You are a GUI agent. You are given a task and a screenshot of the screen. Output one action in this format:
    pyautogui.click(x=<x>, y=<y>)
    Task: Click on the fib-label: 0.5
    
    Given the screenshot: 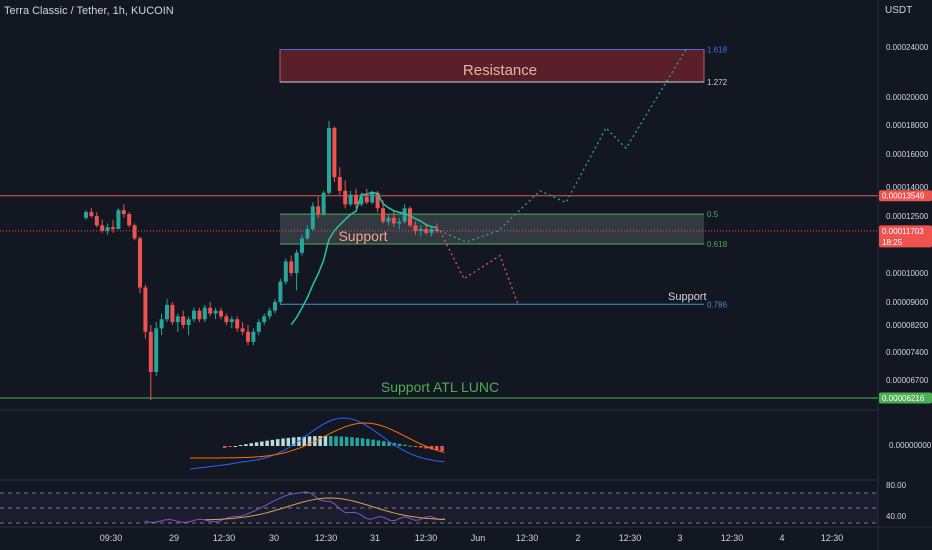 What is the action you would take?
    pyautogui.click(x=713, y=214)
    